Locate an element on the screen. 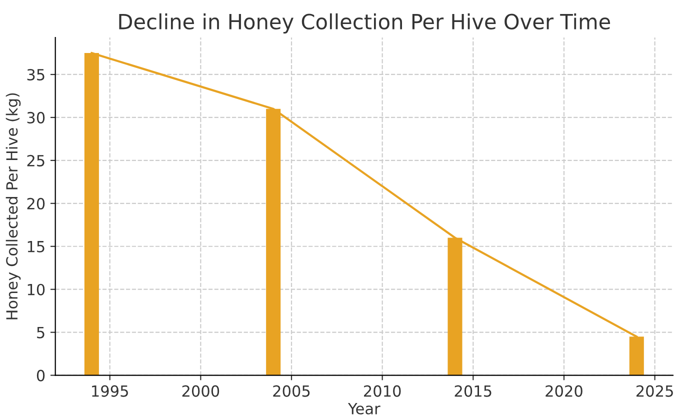  y-tick-label: 10 is located at coordinates (36, 290).